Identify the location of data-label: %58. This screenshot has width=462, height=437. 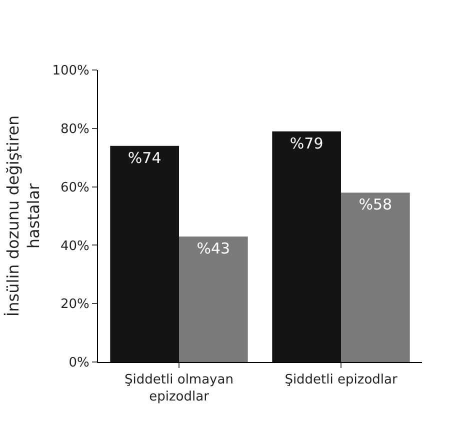
(375, 205).